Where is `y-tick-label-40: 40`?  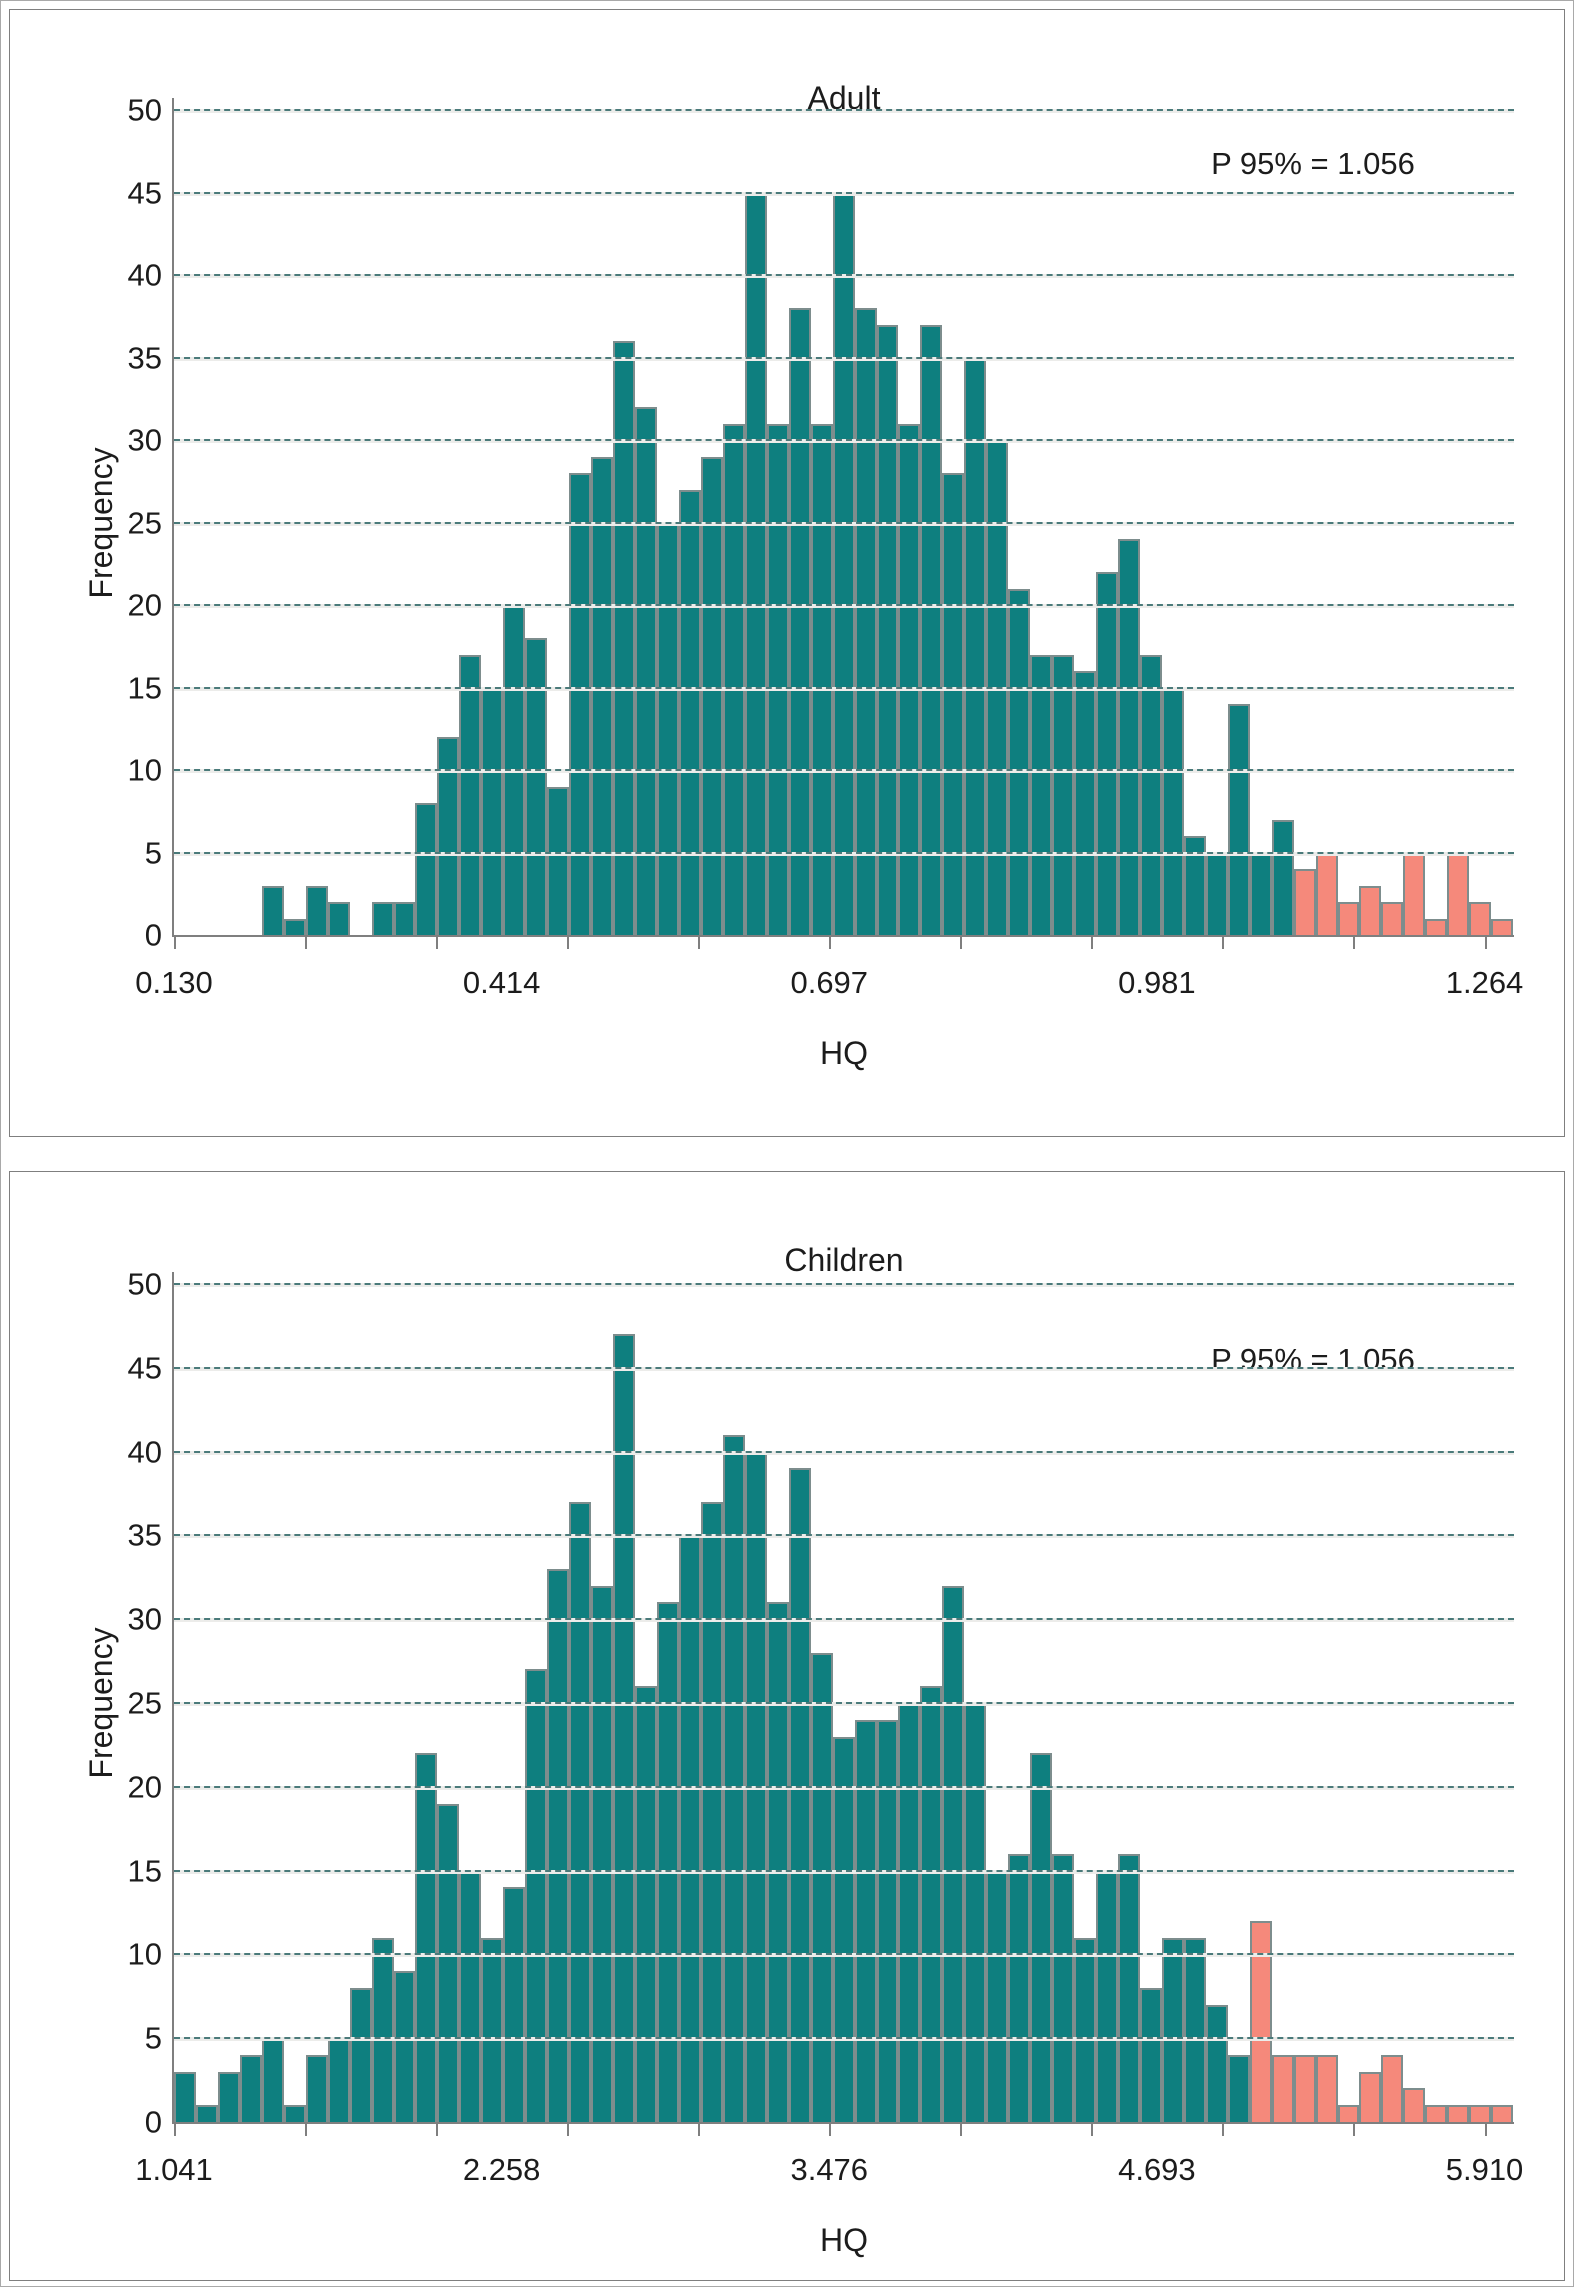
y-tick-label-40: 40 is located at coordinates (144, 275).